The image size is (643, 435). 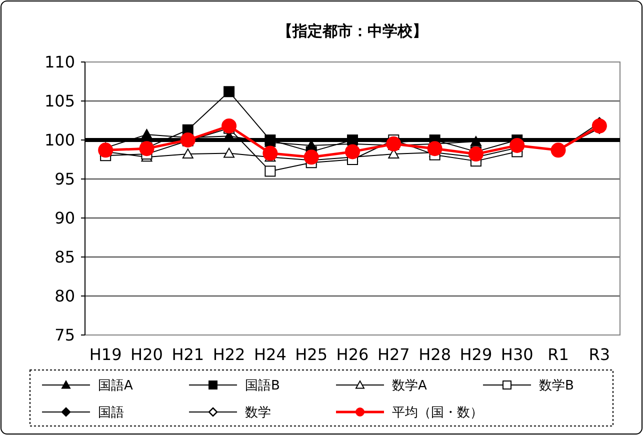 I want to click on x-tick-label: H25, so click(x=311, y=354).